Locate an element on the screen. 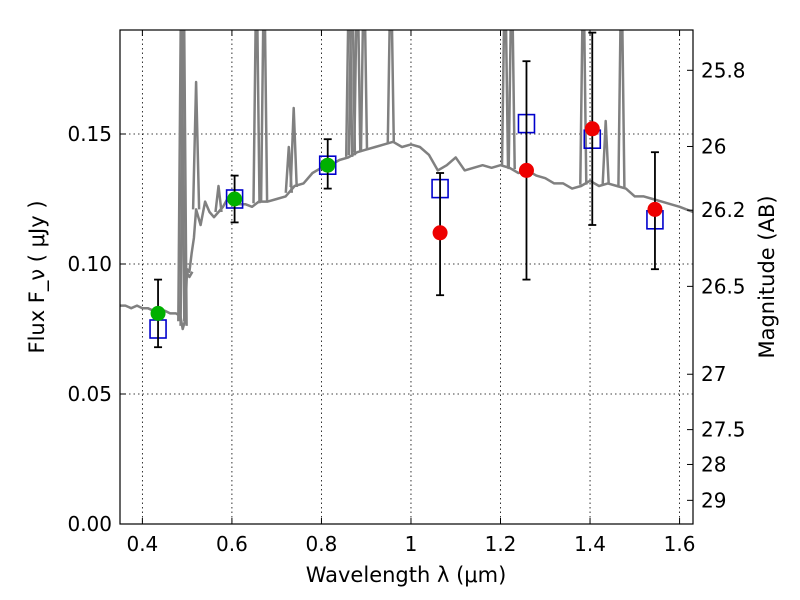 The image size is (800, 600). right-tick-label: 27 is located at coordinates (713, 374).